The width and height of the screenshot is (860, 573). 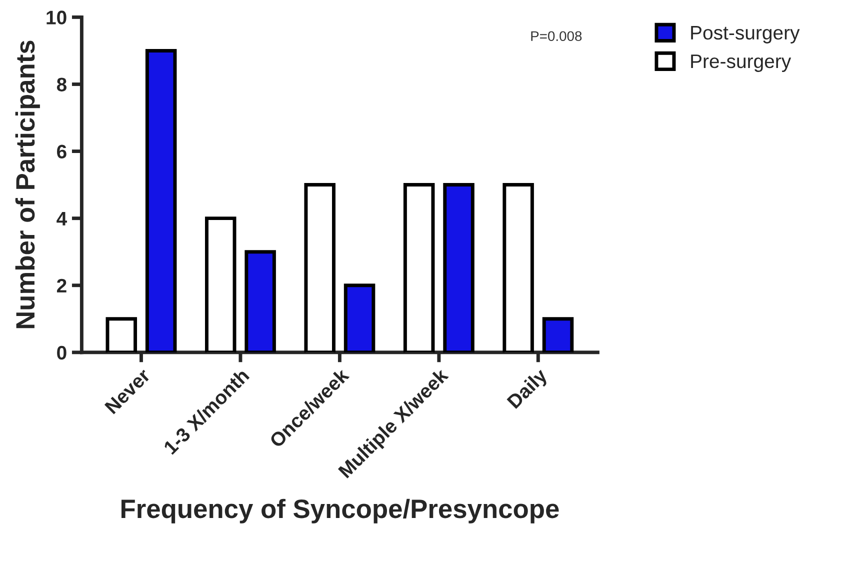 What do you see at coordinates (61, 151) in the screenshot?
I see `y-tick-label: 6` at bounding box center [61, 151].